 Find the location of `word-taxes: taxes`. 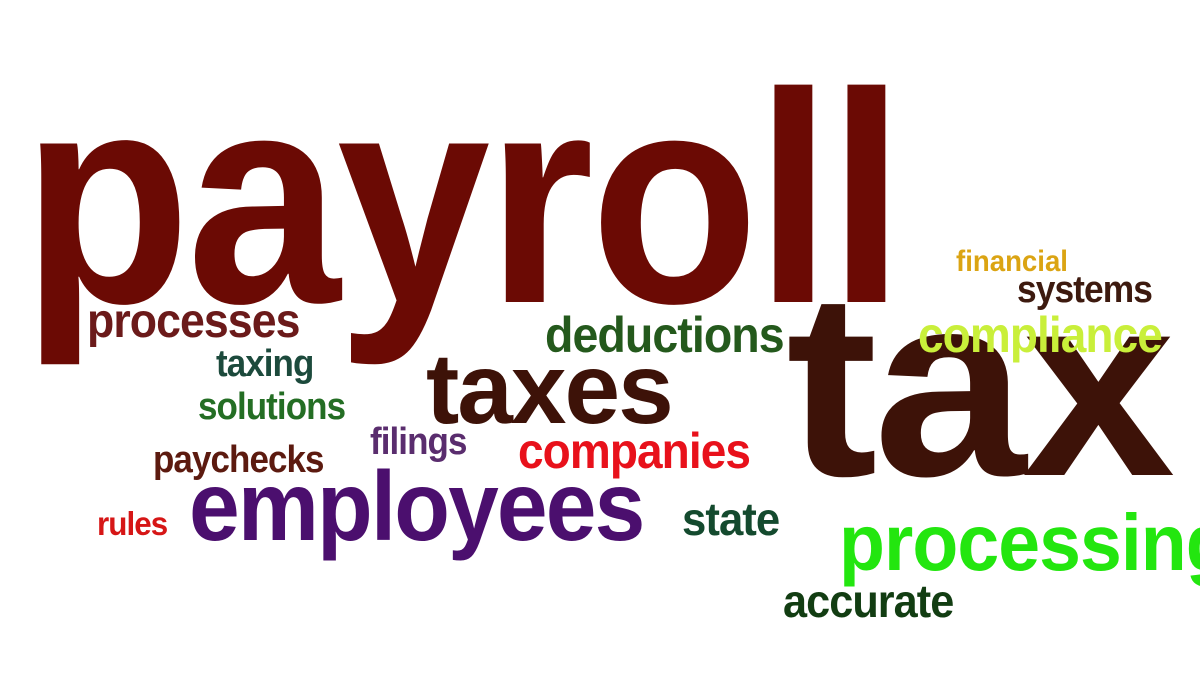

word-taxes: taxes is located at coordinates (550, 389).